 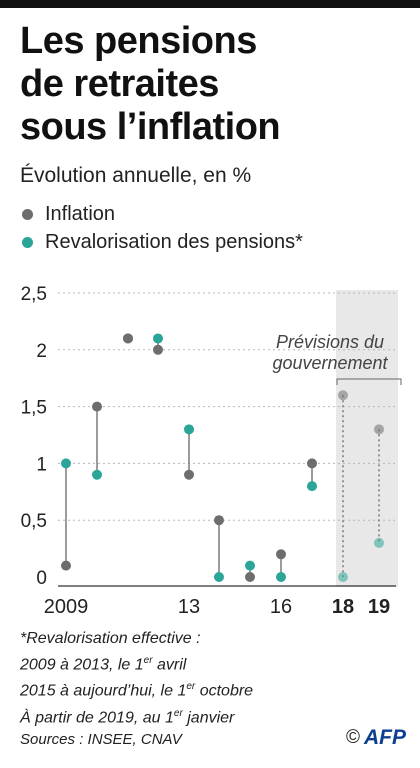 What do you see at coordinates (136, 175) in the screenshot?
I see `chart-subtitle: Évolution annuelle, en %` at bounding box center [136, 175].